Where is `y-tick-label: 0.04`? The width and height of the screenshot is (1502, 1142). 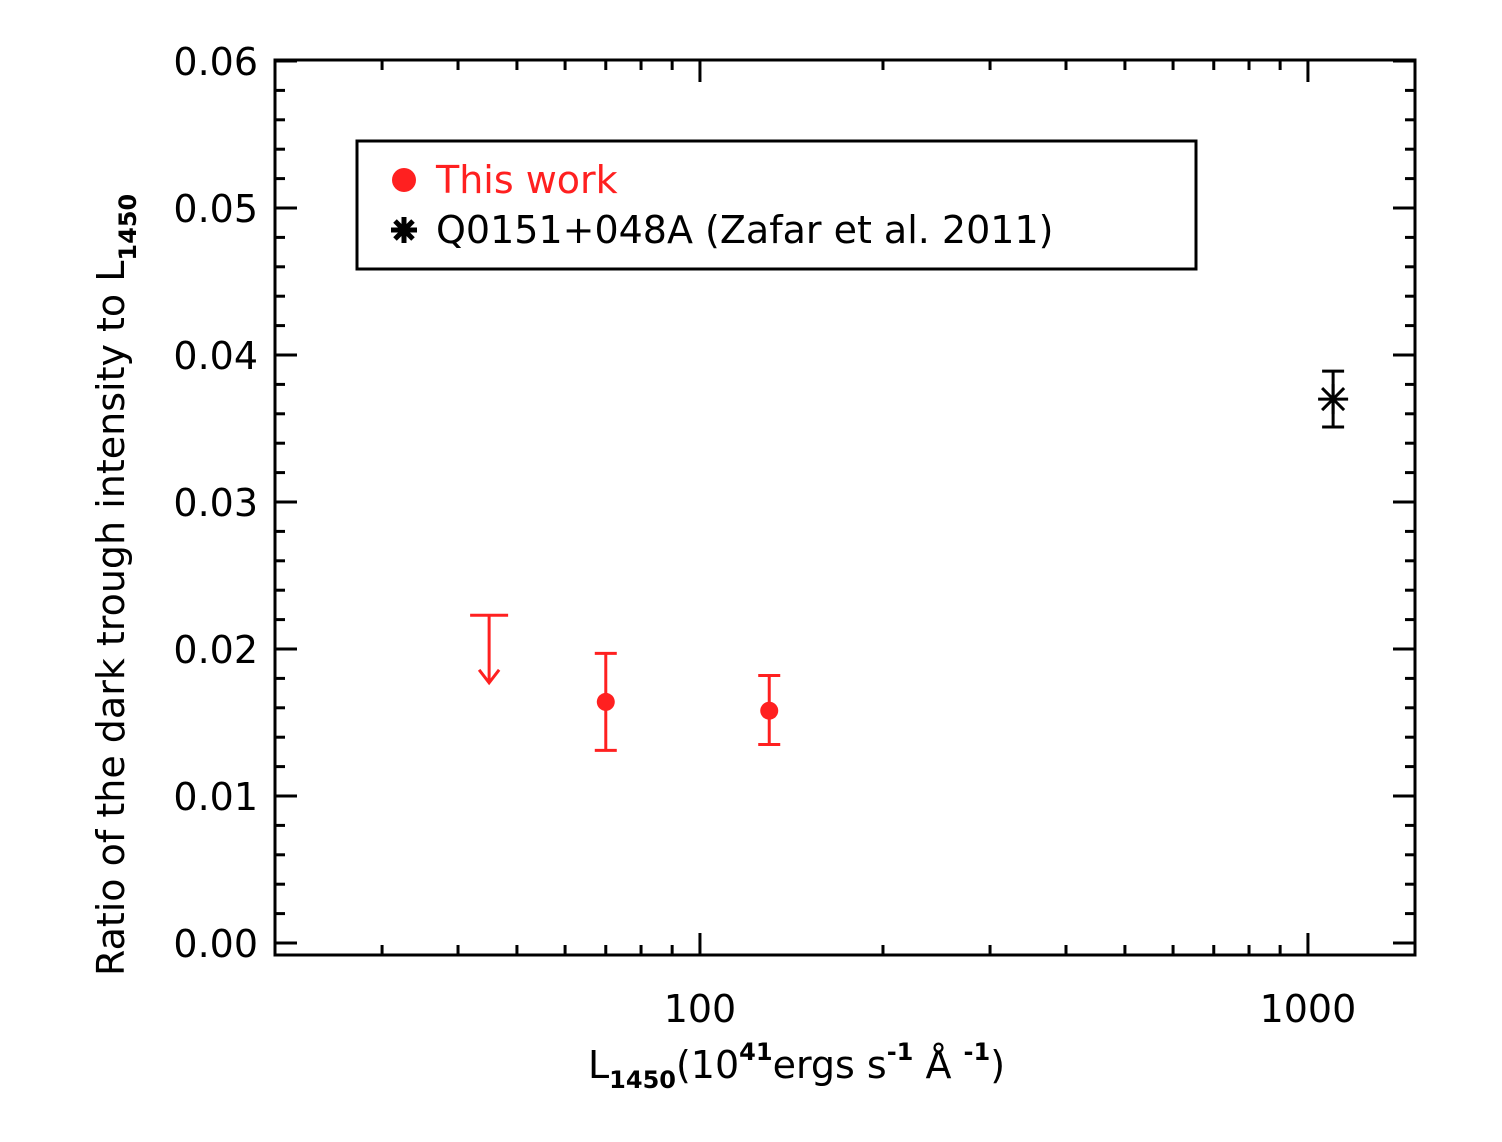
y-tick-label: 0.04 is located at coordinates (215, 356).